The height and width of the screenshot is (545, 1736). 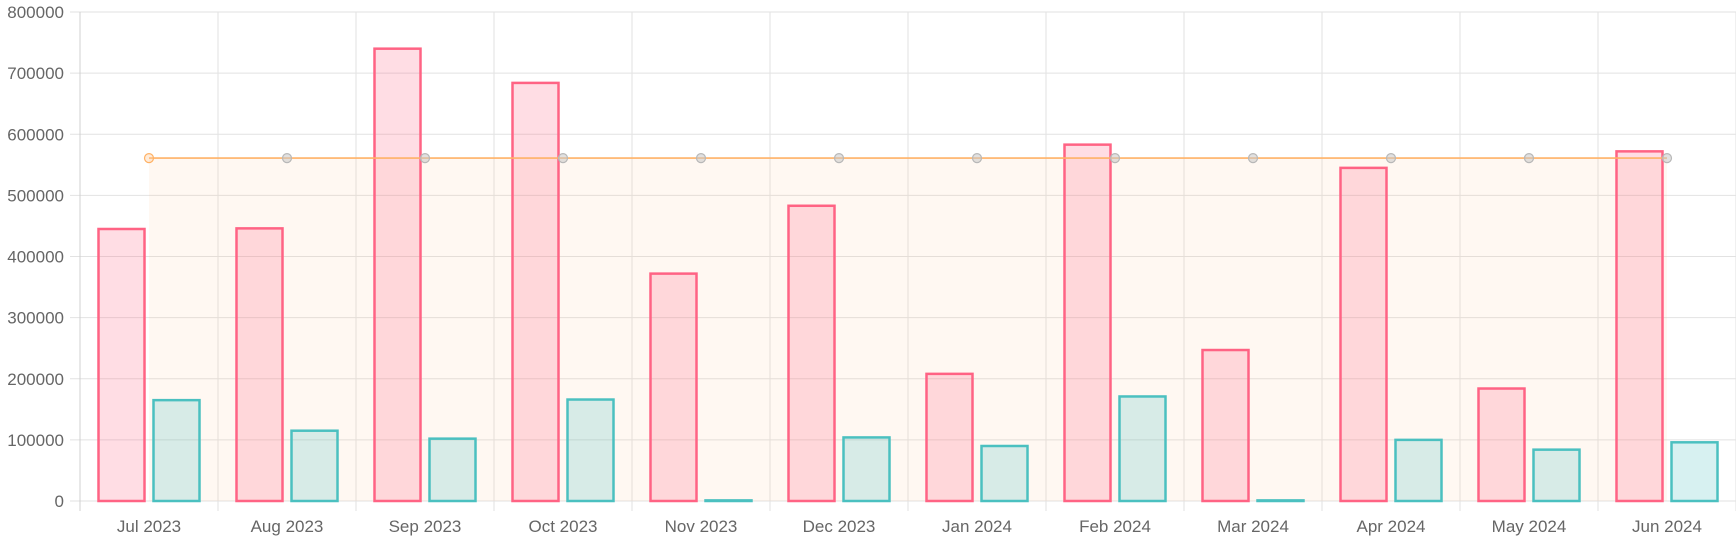 What do you see at coordinates (35, 257) in the screenshot?
I see `y-tick-label: 400000` at bounding box center [35, 257].